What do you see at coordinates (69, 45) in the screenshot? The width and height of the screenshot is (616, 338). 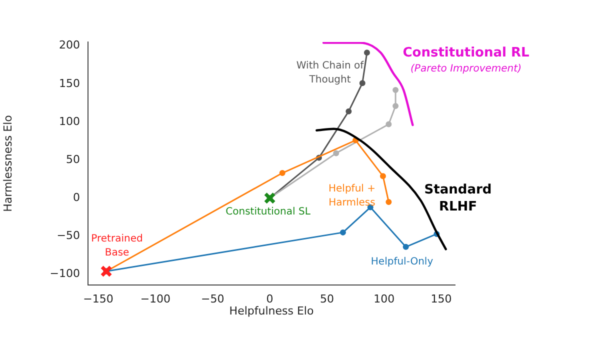 I see `y-tick-label: 200` at bounding box center [69, 45].